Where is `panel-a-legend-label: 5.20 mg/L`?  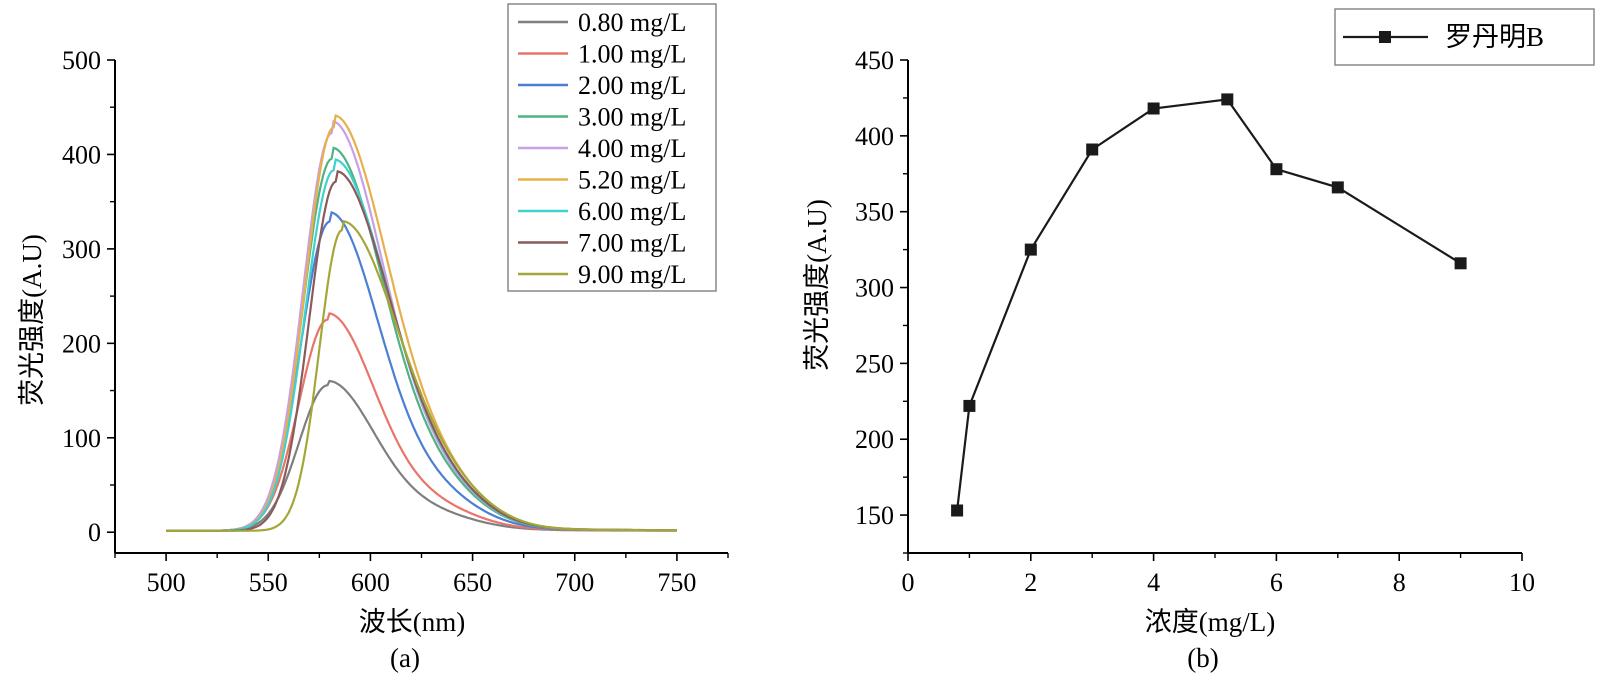 panel-a-legend-label: 5.20 mg/L is located at coordinates (632, 180).